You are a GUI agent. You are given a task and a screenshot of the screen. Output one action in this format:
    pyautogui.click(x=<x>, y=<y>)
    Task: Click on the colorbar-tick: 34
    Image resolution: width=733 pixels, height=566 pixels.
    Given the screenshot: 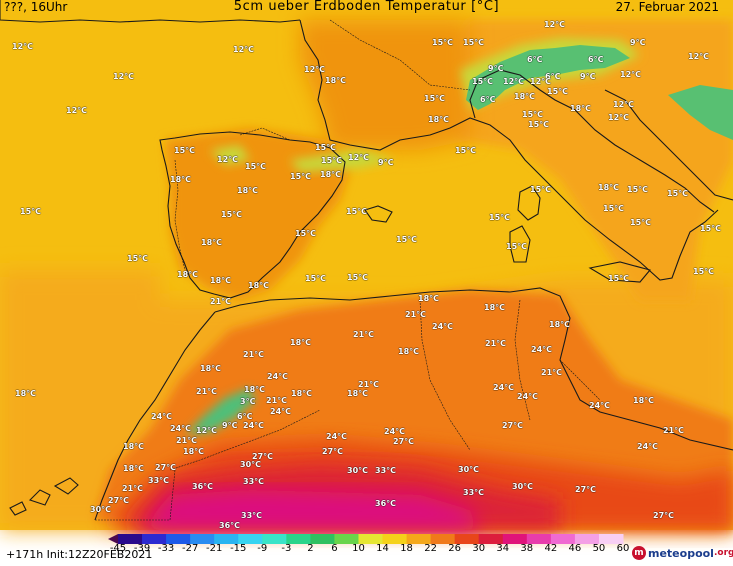 What is the action you would take?
    pyautogui.click(x=503, y=548)
    